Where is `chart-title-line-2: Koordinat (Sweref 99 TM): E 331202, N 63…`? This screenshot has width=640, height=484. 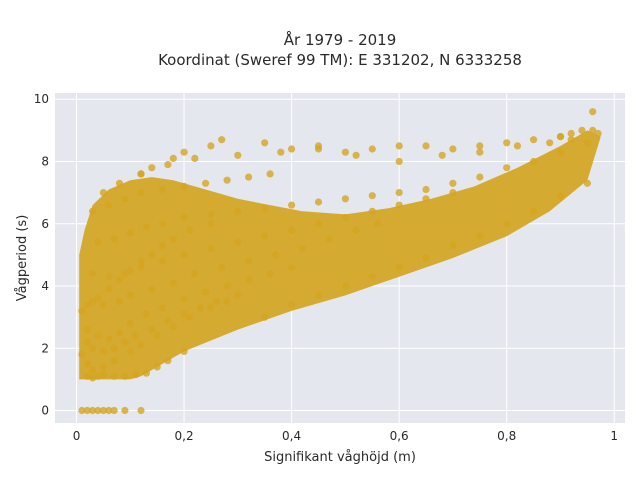
chart-title-line-2: Koordinat (Sweref 99 TM): E 331202, N 63… is located at coordinates (340, 60).